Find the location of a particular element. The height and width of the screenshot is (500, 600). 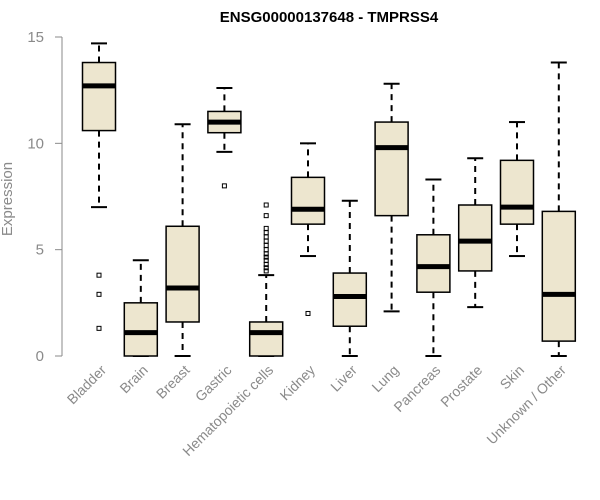

y-axis-label: Expression is located at coordinates (8, 199).